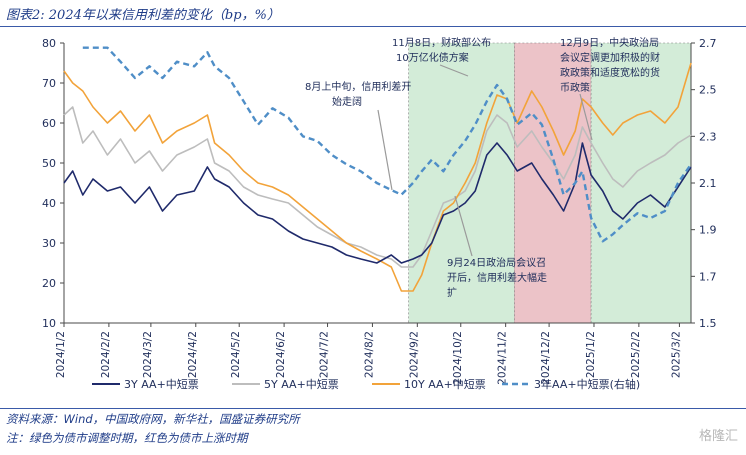 The image size is (746, 455). Describe the element at coordinates (236, 354) in the screenshot. I see `x-tick-label: 2024/5/2` at that location.